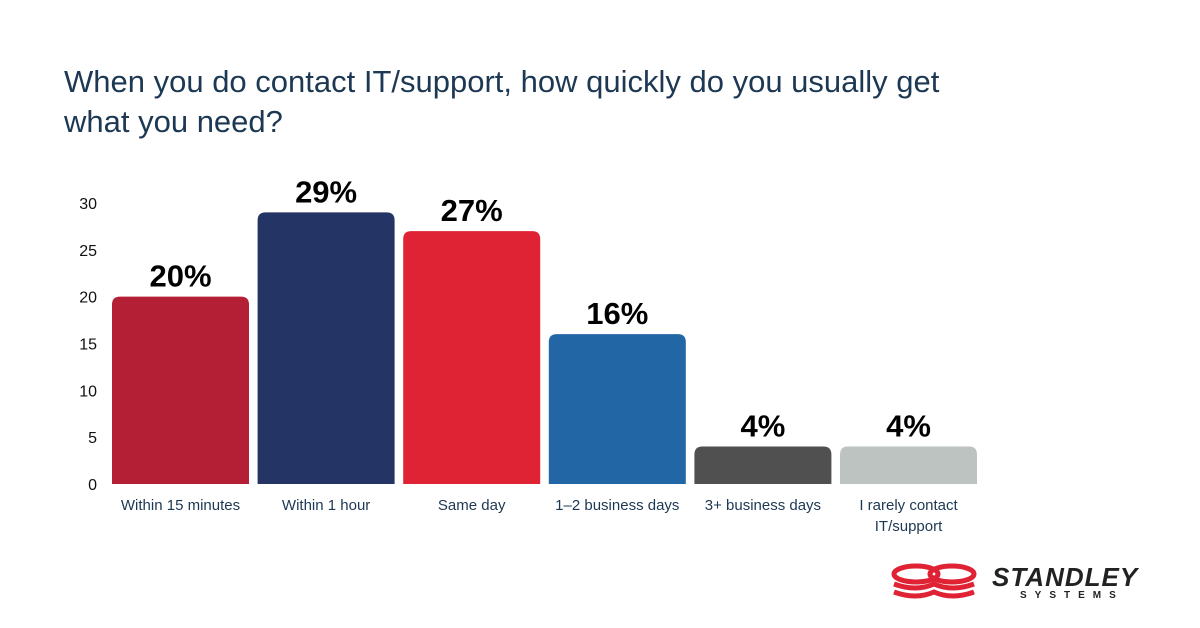  What do you see at coordinates (617, 505) in the screenshot?
I see `x-tick-label: 1–2 business days` at bounding box center [617, 505].